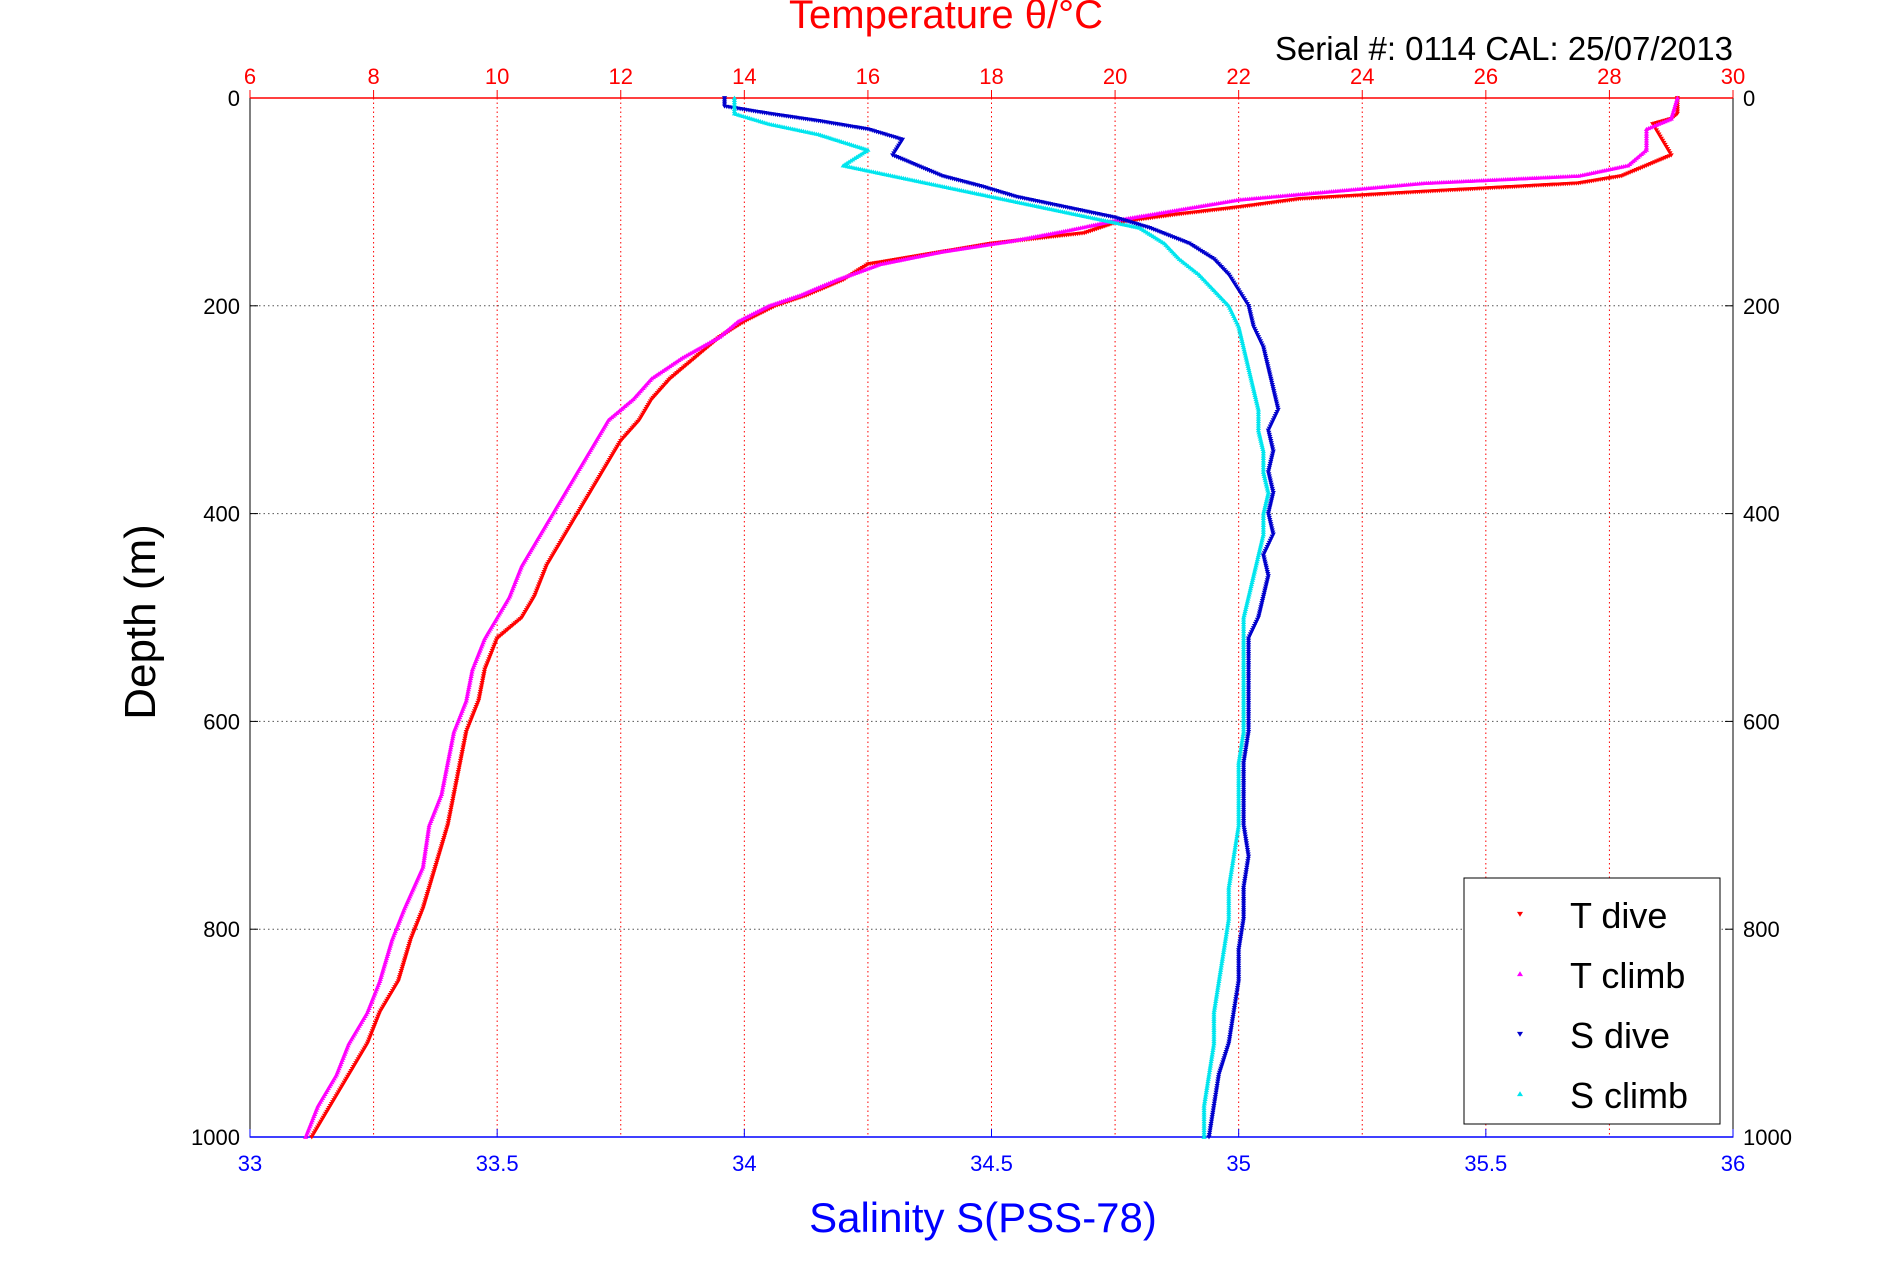 Image resolution: width=1891 pixels, height=1262 pixels. Describe the element at coordinates (1520, 974) in the screenshot. I see `legend-marker` at that location.